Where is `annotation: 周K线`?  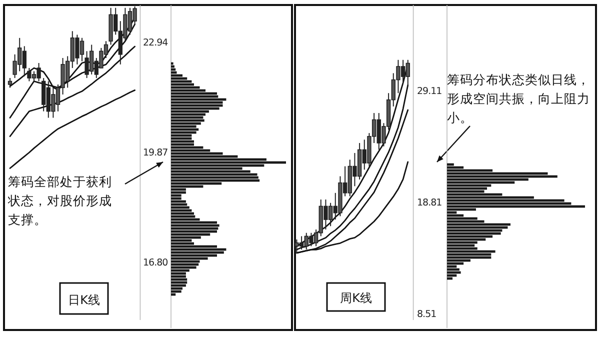
annotation: 周K线 is located at coordinates (356, 298).